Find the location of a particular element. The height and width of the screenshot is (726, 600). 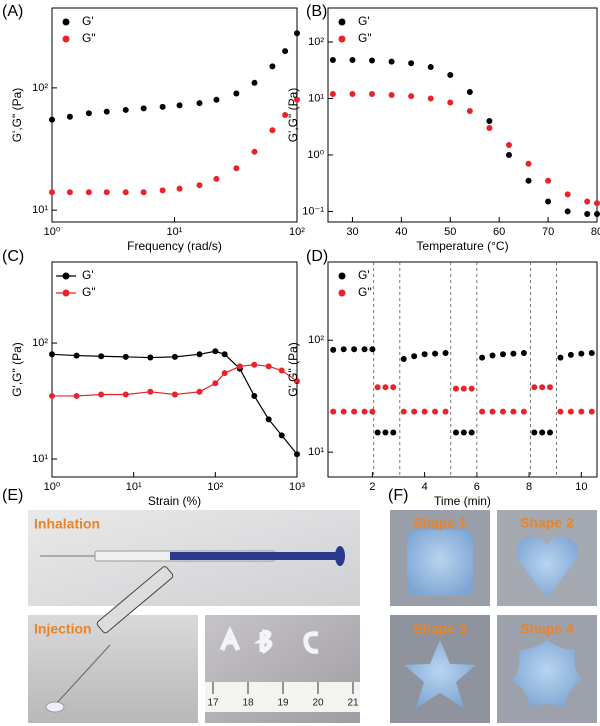

syringe-barrel is located at coordinates (135, 600).